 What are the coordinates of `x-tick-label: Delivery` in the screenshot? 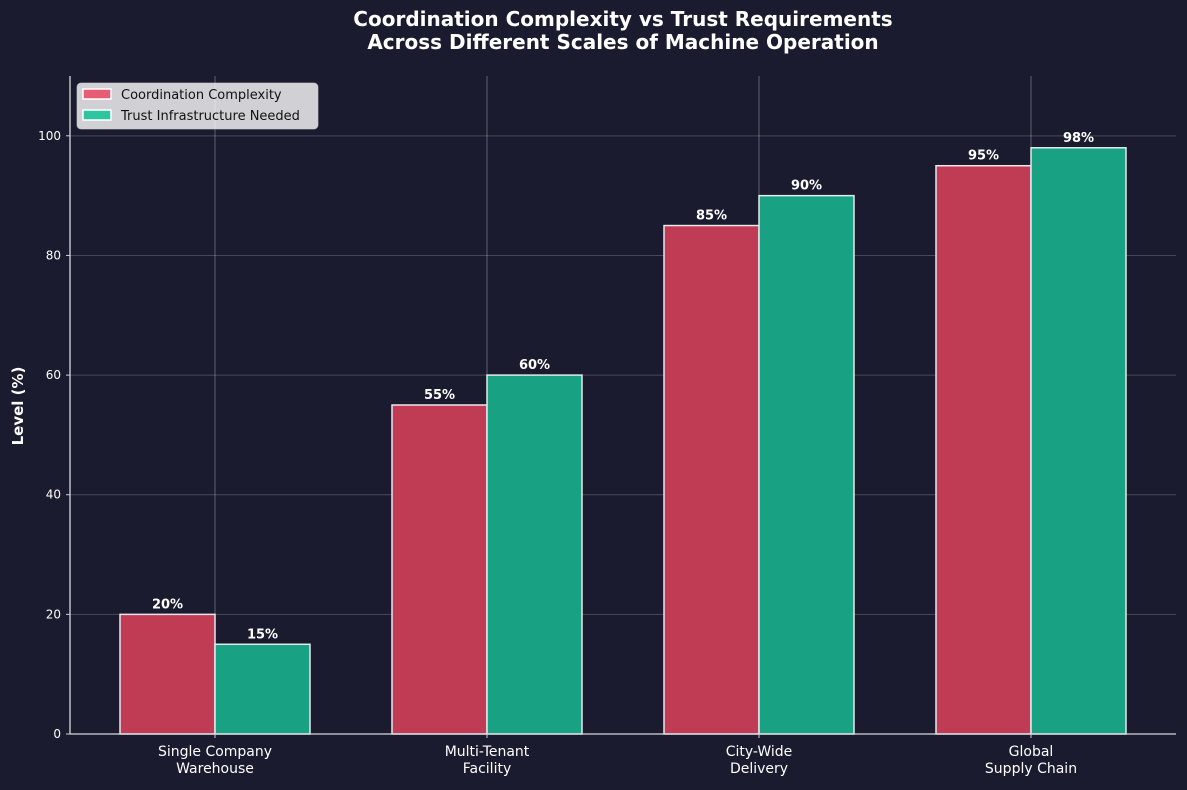 It's located at (759, 769).